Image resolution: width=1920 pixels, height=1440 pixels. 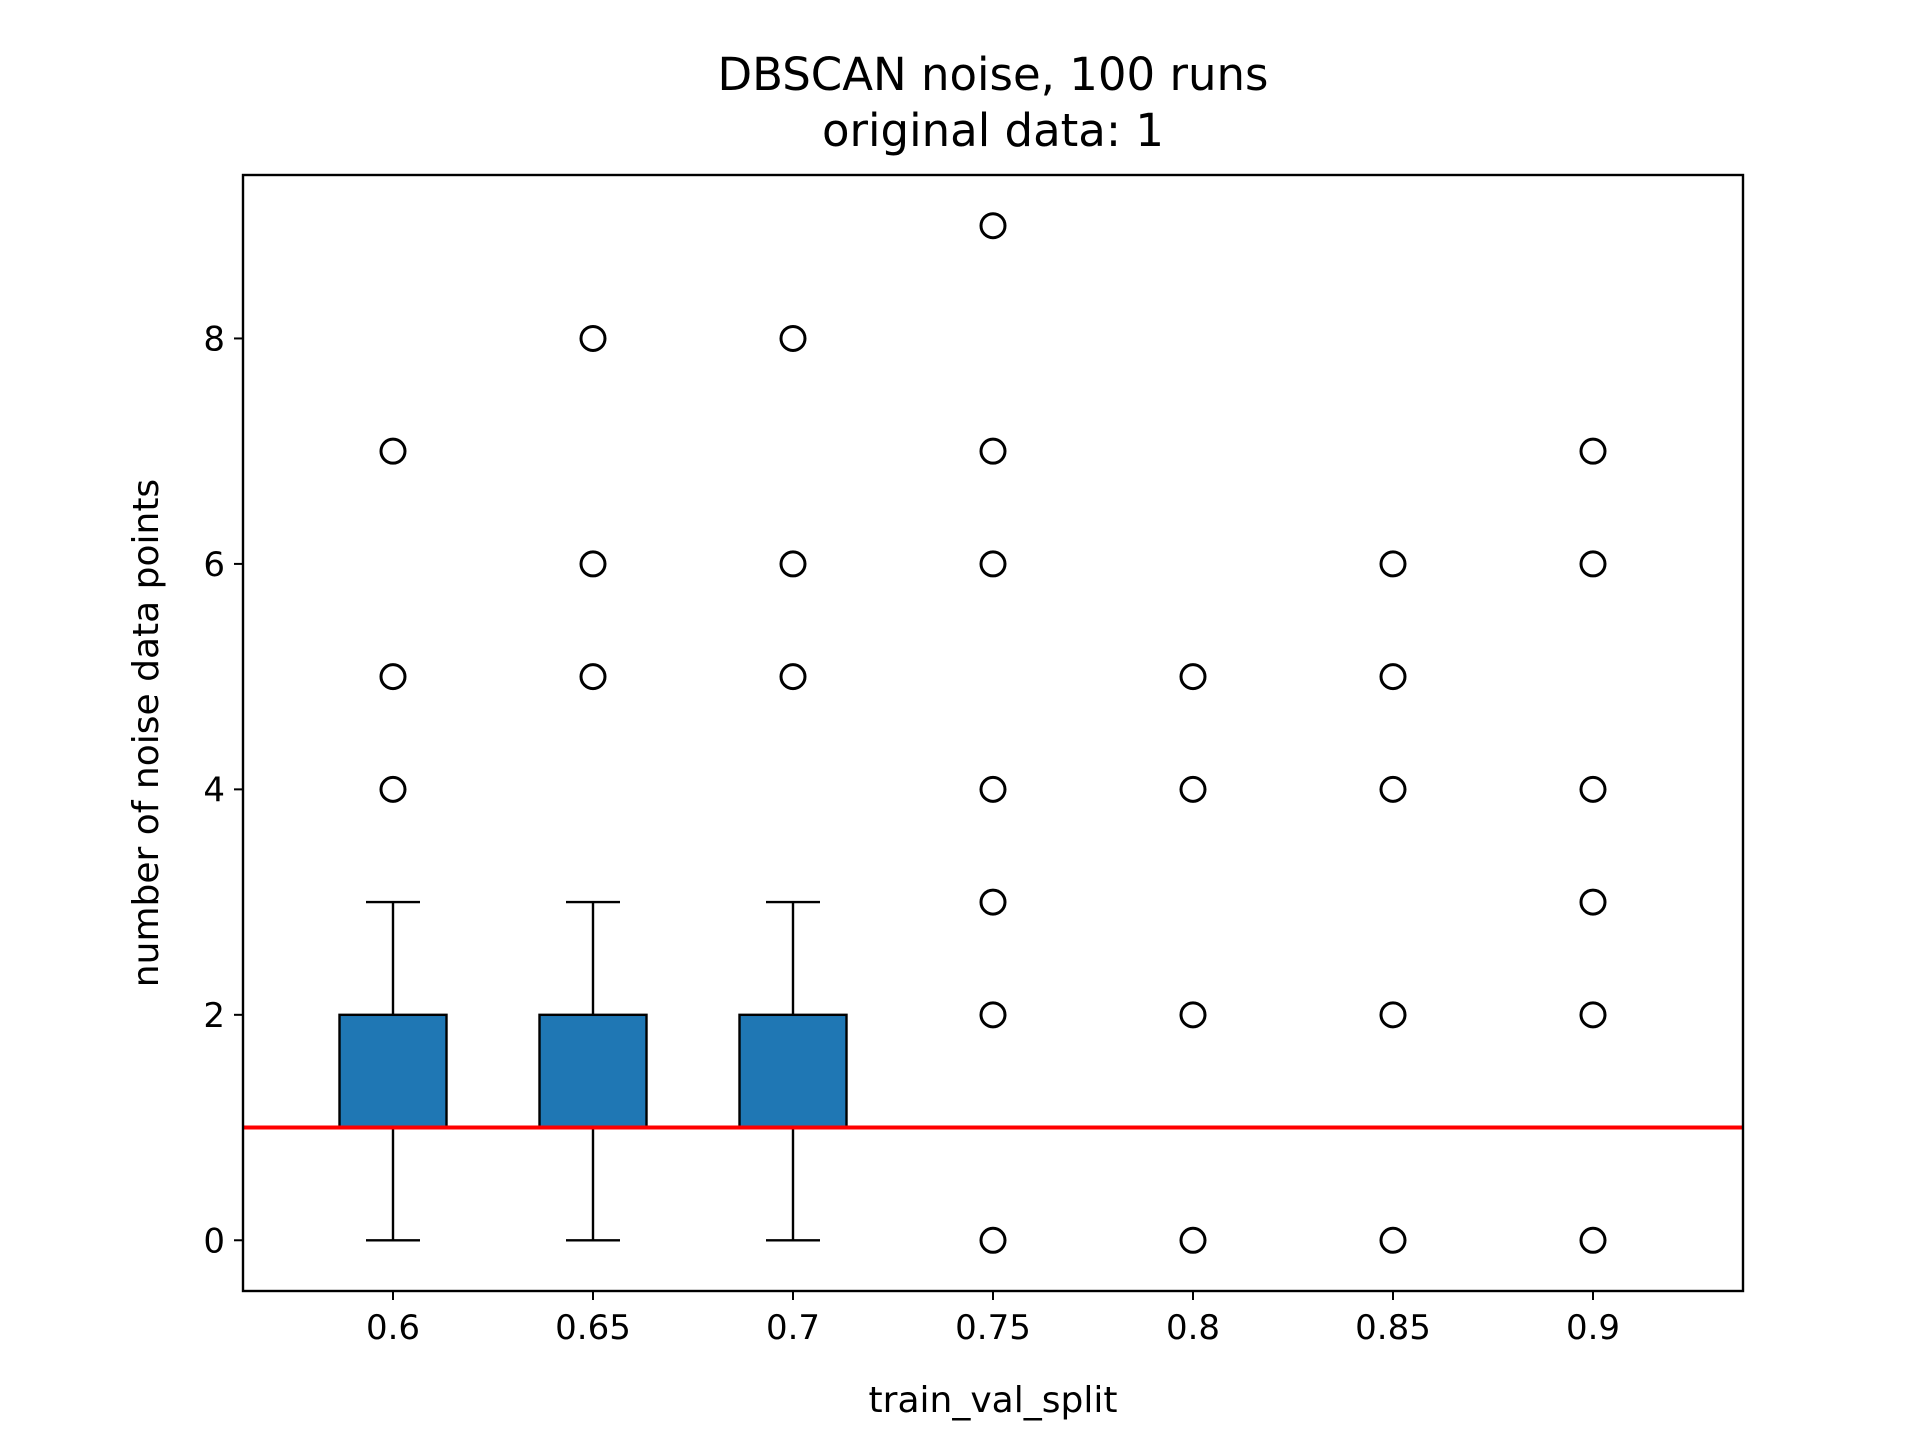 I want to click on x-tick-label: 0.7, so click(x=793, y=1328).